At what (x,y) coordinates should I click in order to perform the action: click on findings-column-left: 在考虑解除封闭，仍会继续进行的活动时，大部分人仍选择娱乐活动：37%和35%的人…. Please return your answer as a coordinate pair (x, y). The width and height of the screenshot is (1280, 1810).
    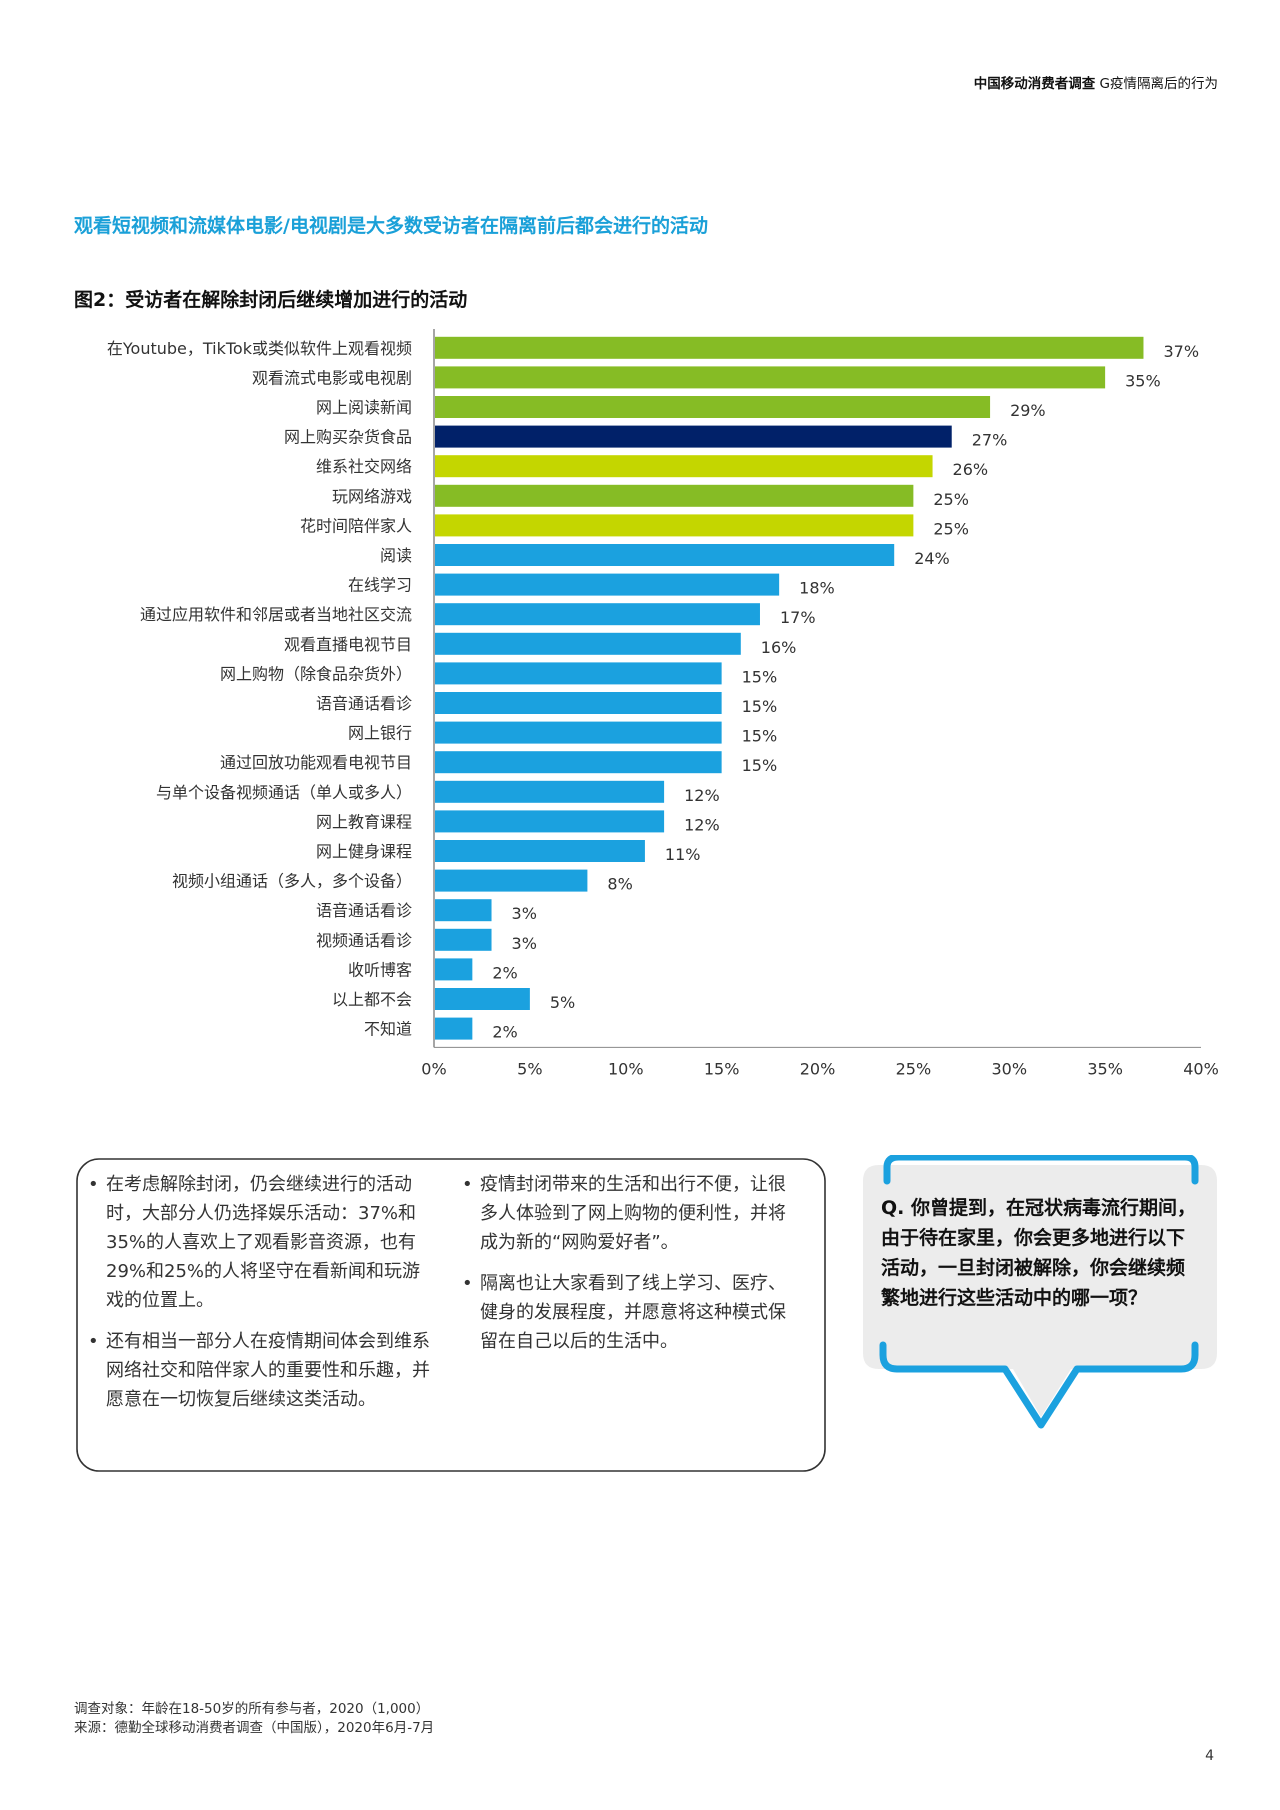
    Looking at the image, I should click on (259, 1298).